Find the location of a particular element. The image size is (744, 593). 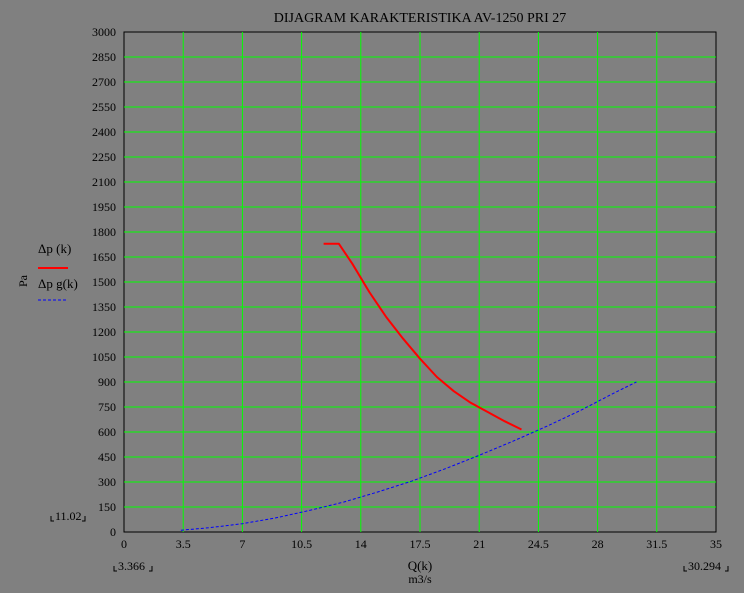

x-tick-label: 3.5 is located at coordinates (183, 544).